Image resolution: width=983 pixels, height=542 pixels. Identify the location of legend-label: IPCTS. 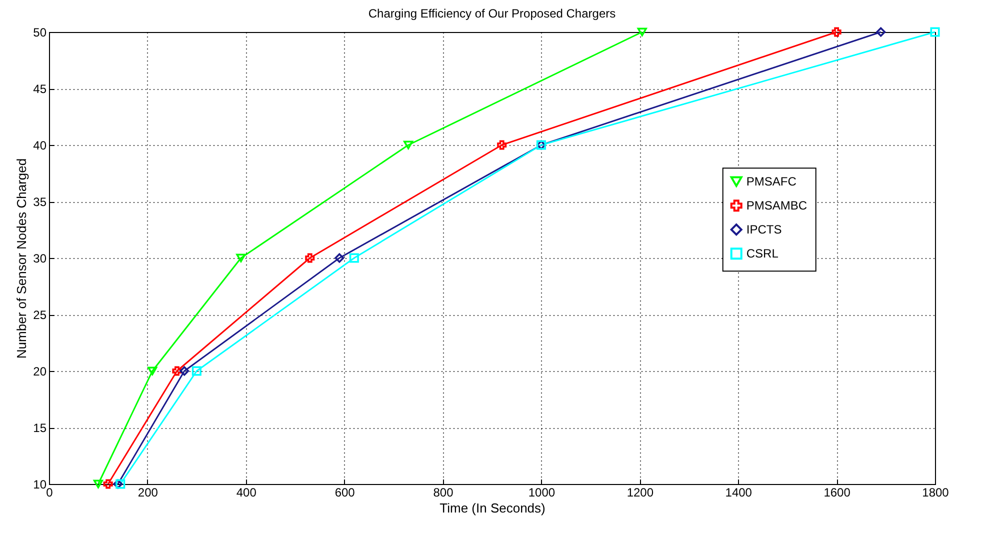
(764, 229).